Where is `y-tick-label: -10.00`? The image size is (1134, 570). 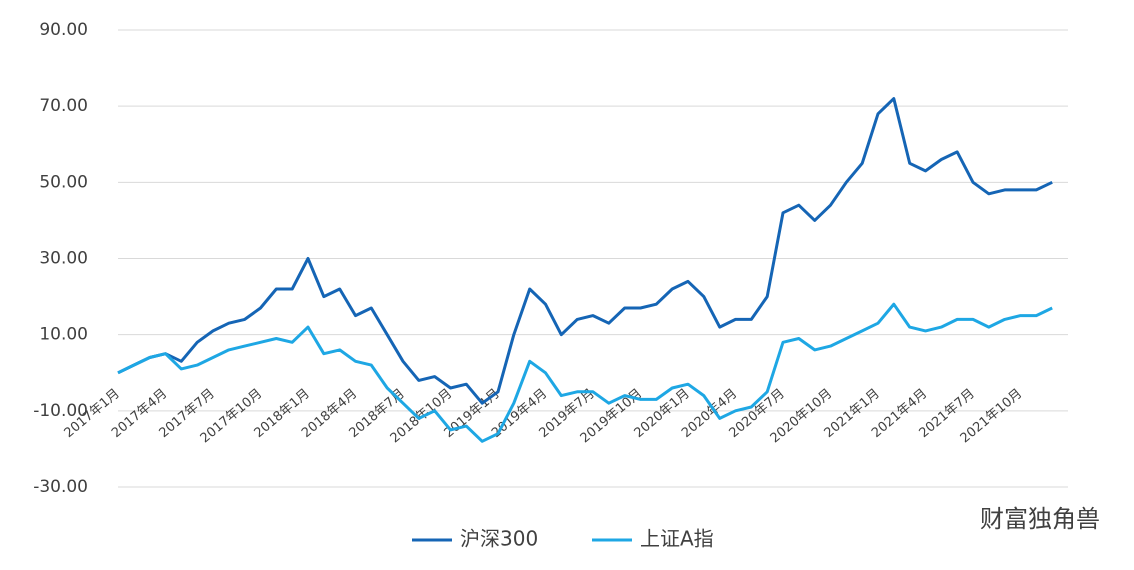
y-tick-label: -10.00 is located at coordinates (60, 411).